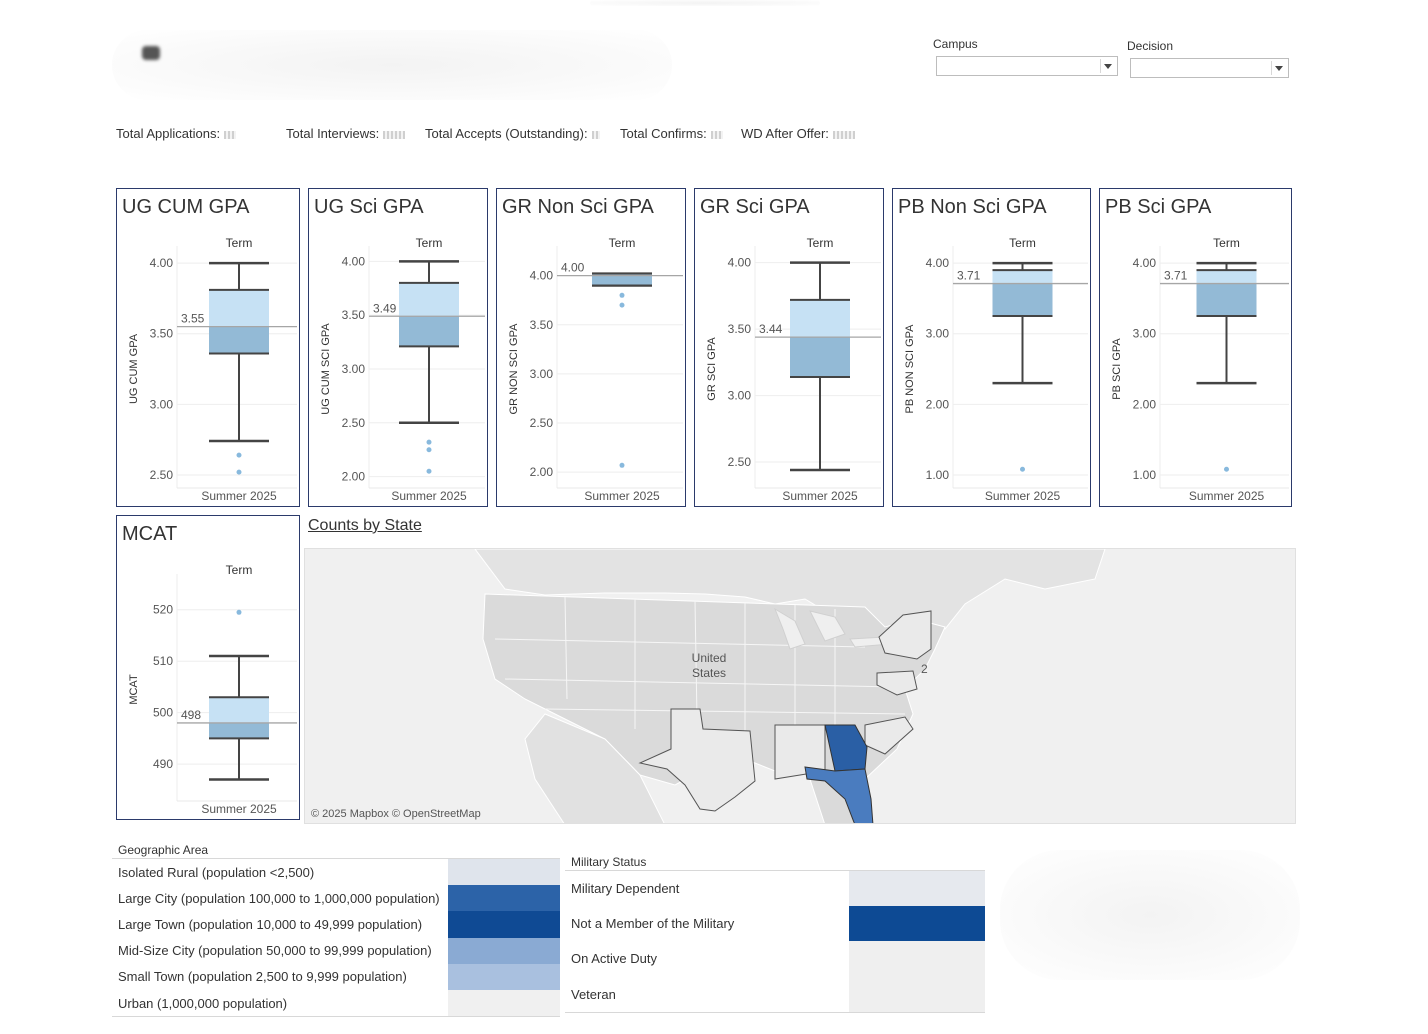  What do you see at coordinates (385, 308) in the screenshot?
I see `median-label: 3.49` at bounding box center [385, 308].